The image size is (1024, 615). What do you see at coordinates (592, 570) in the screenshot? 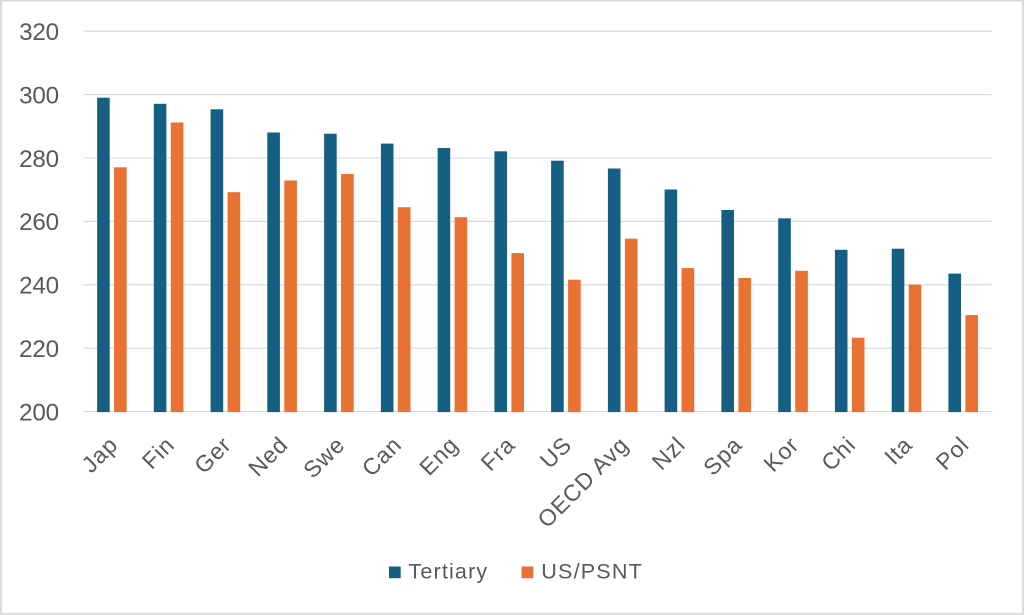
I see `svg-text: US/PSNT` at bounding box center [592, 570].